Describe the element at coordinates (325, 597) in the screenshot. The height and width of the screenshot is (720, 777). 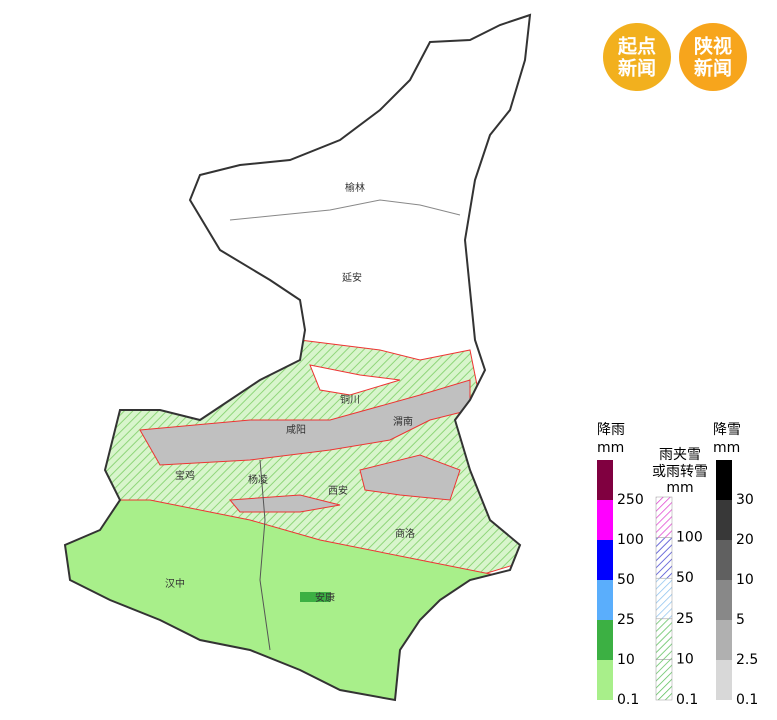
I see `city-label: 安康` at that location.